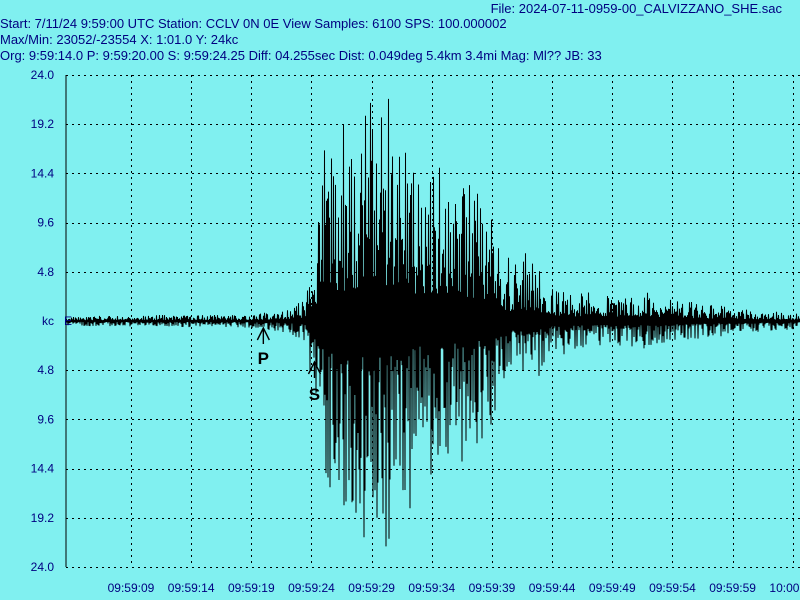 The height and width of the screenshot is (600, 800). Describe the element at coordinates (492, 588) in the screenshot. I see `x-tick-label: 09:59:39` at that location.